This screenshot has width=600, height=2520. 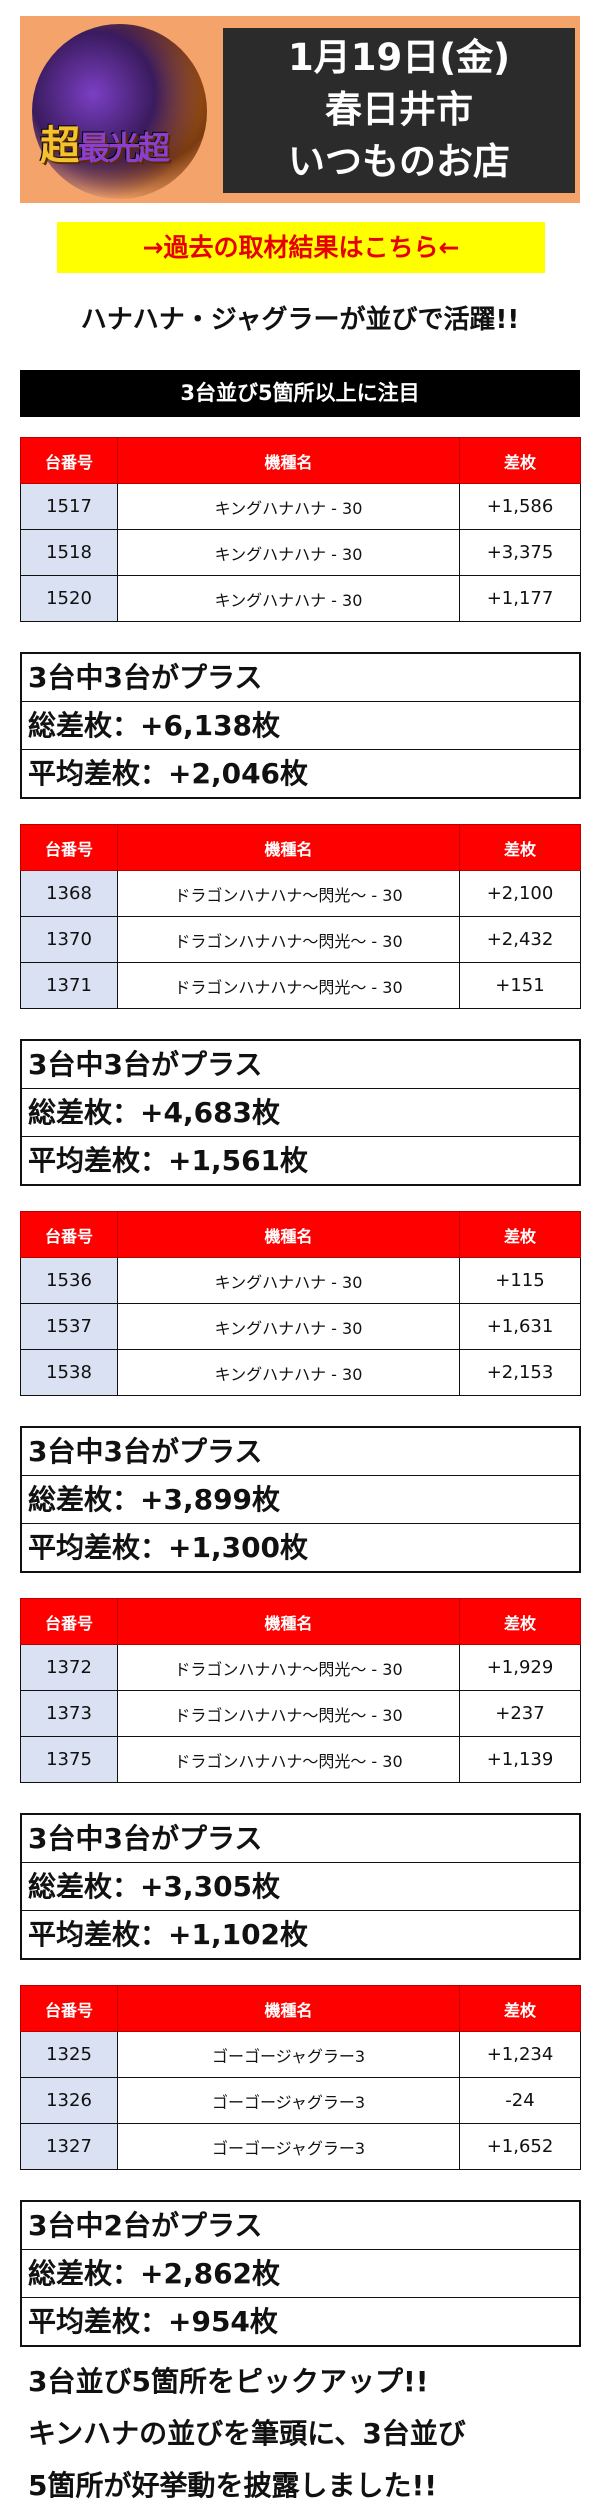 I want to click on event-date: 1月19日(金), so click(x=399, y=57).